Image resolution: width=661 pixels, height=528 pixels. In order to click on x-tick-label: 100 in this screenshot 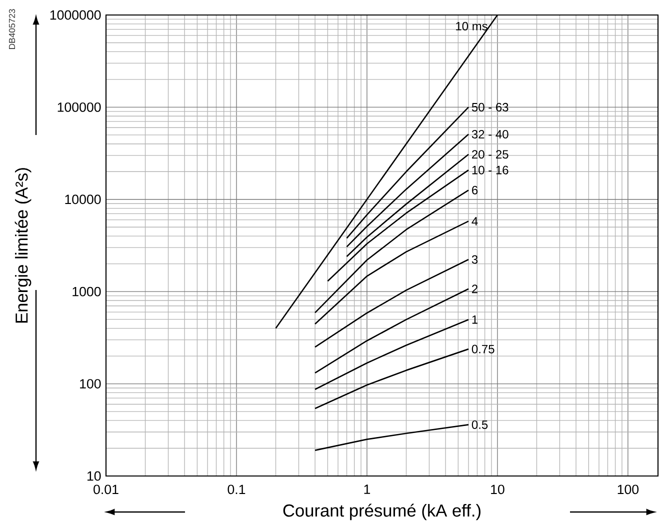, I will do `click(628, 489)`.